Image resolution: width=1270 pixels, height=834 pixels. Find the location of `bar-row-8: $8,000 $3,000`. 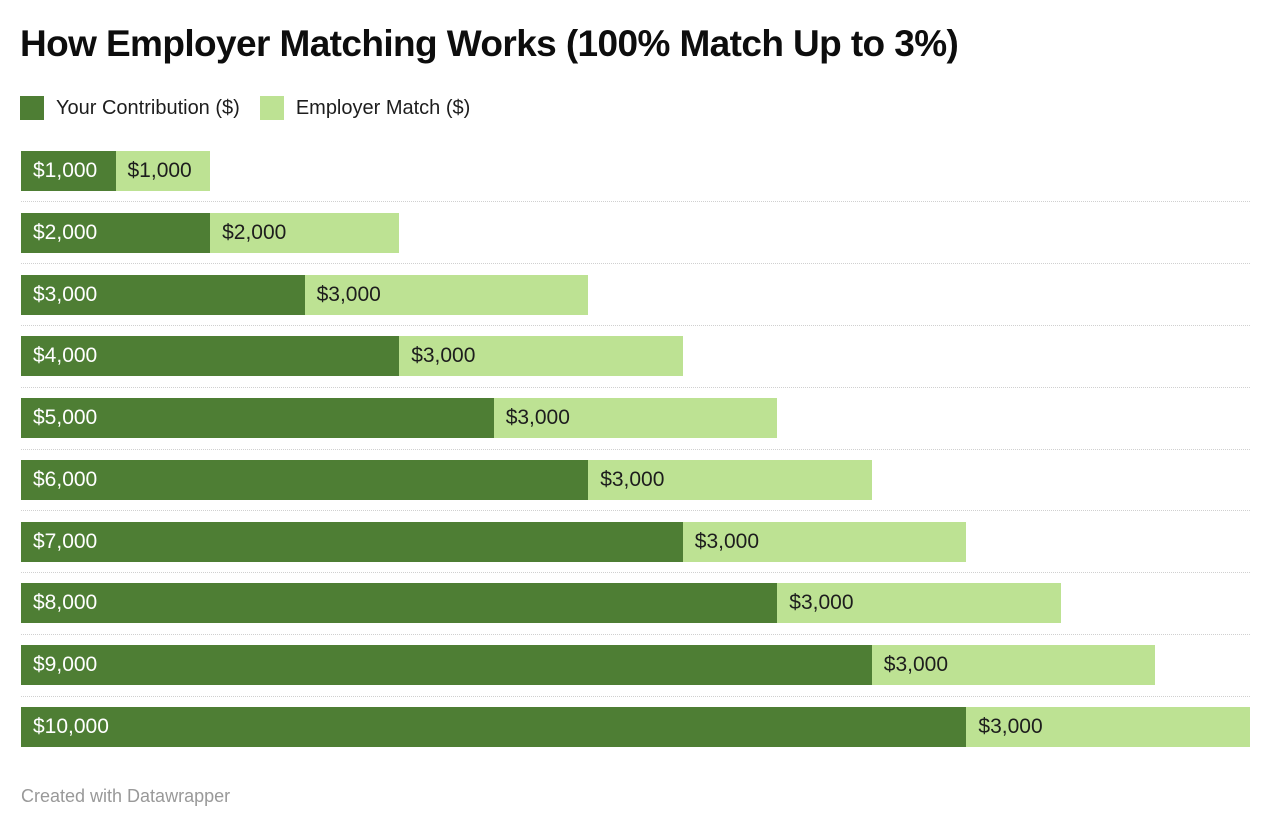

bar-row-8: $8,000 $3,000 is located at coordinates (635, 603).